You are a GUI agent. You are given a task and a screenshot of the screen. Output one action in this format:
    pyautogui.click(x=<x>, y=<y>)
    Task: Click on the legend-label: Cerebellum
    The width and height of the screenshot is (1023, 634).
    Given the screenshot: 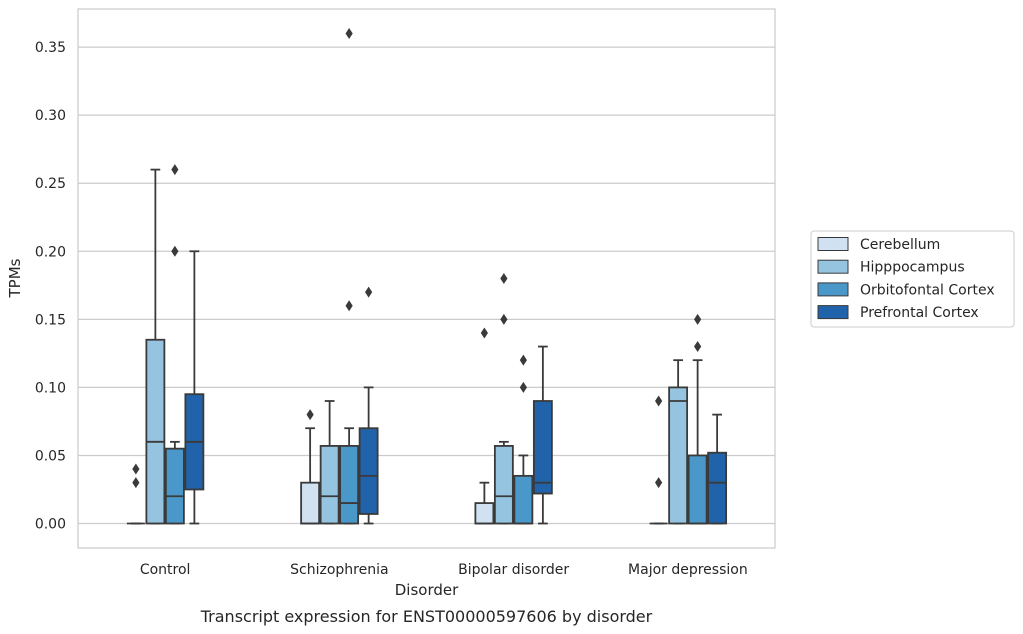 What is the action you would take?
    pyautogui.click(x=900, y=245)
    